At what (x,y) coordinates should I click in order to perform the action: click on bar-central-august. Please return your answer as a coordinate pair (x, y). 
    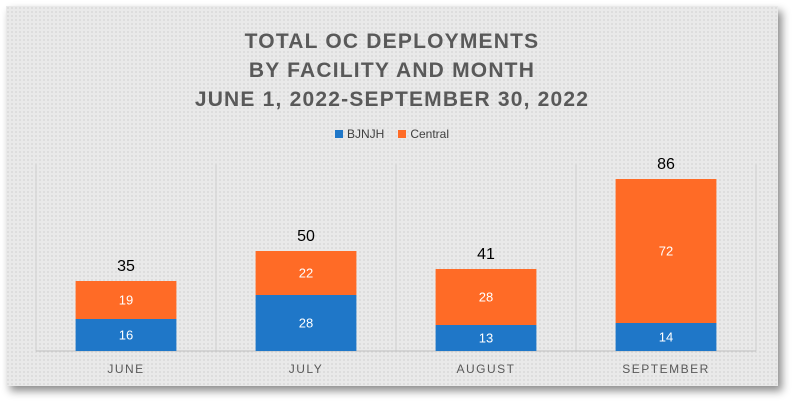
    Looking at the image, I should click on (486, 297).